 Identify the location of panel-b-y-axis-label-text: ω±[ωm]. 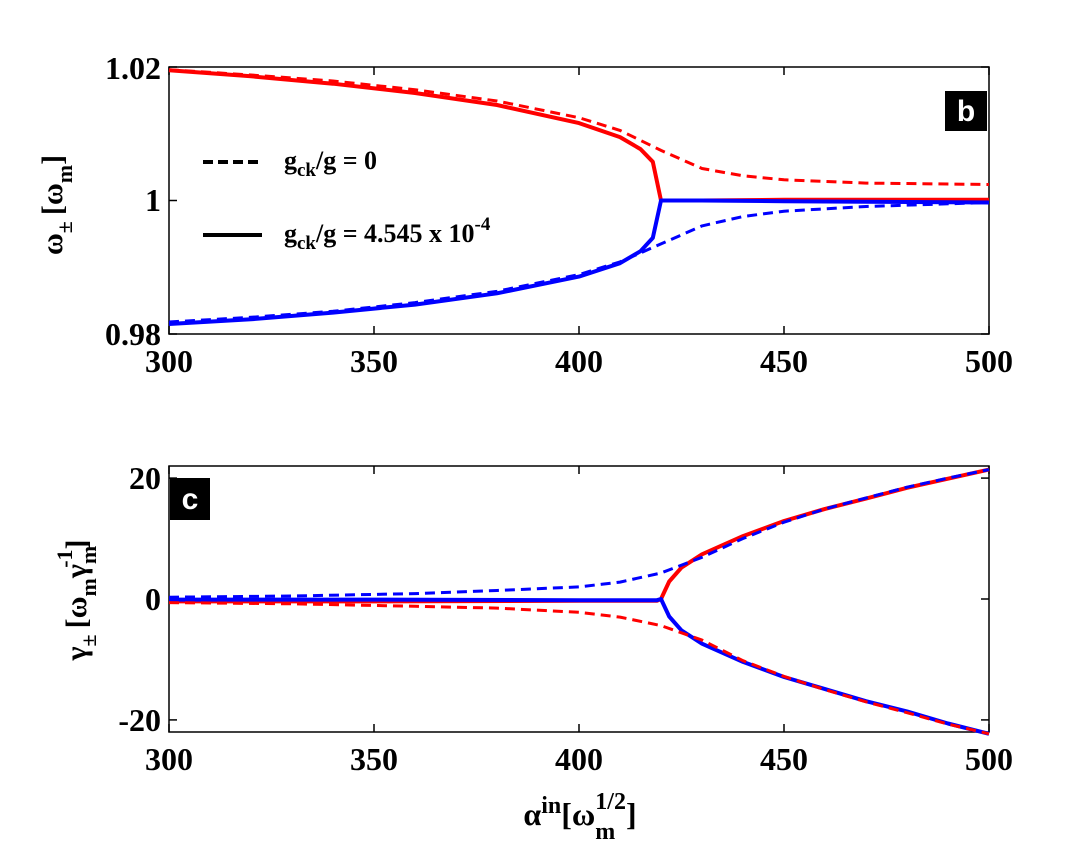
(56, 205).